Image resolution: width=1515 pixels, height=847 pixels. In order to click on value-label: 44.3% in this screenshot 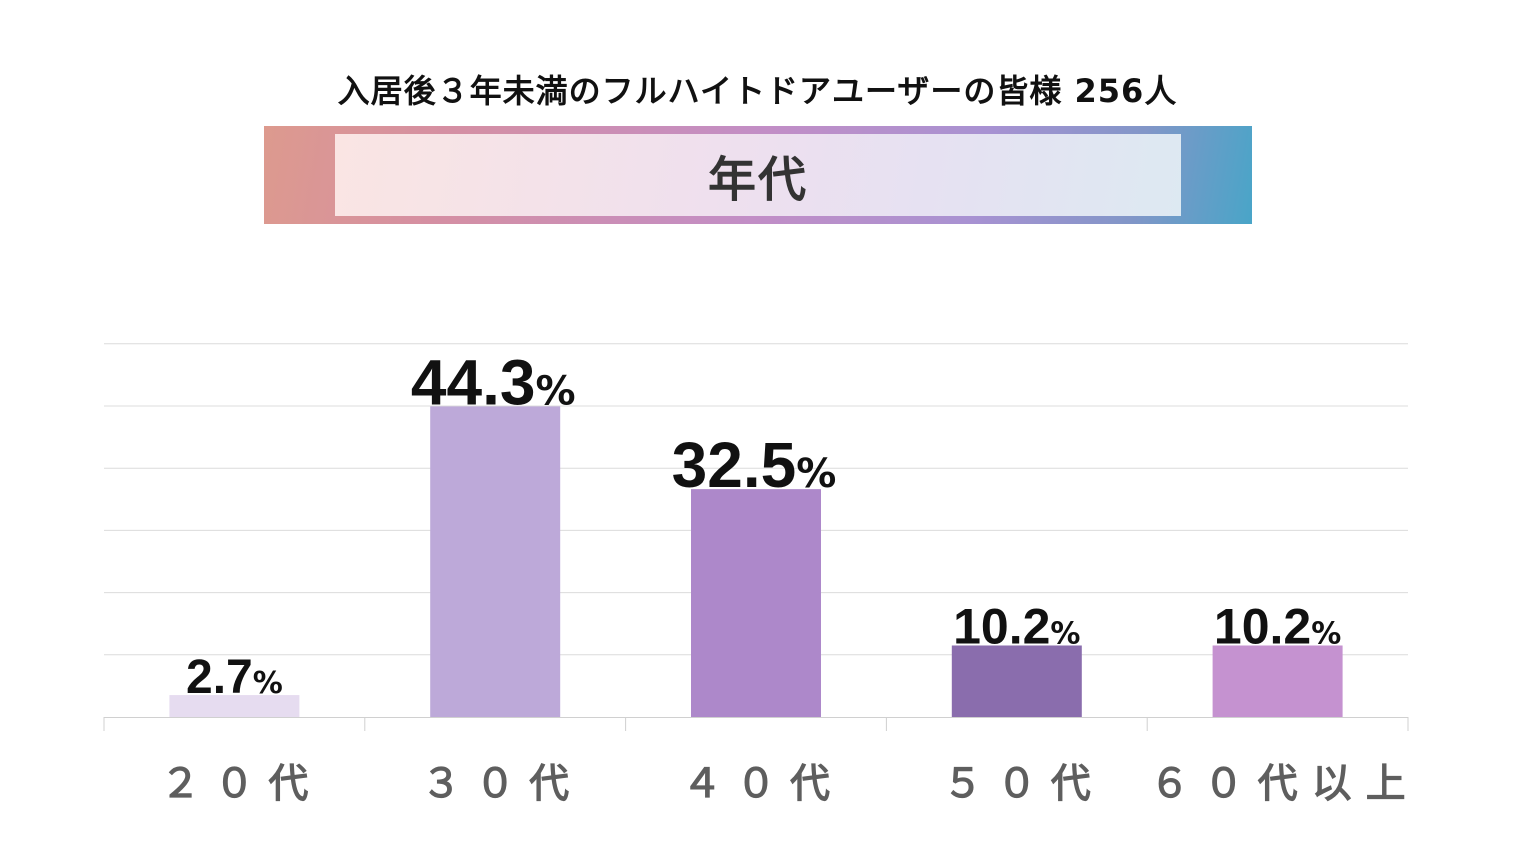, I will do `click(493, 382)`.